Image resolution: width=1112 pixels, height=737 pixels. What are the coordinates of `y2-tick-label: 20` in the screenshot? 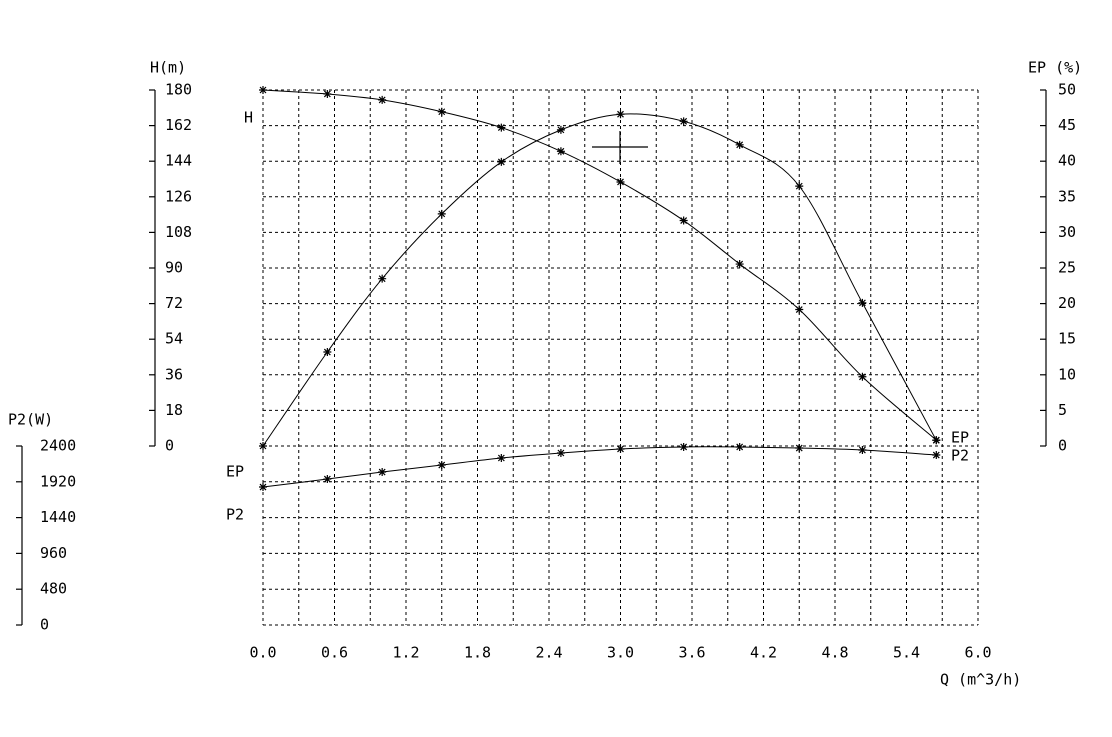 It's located at (1067, 303).